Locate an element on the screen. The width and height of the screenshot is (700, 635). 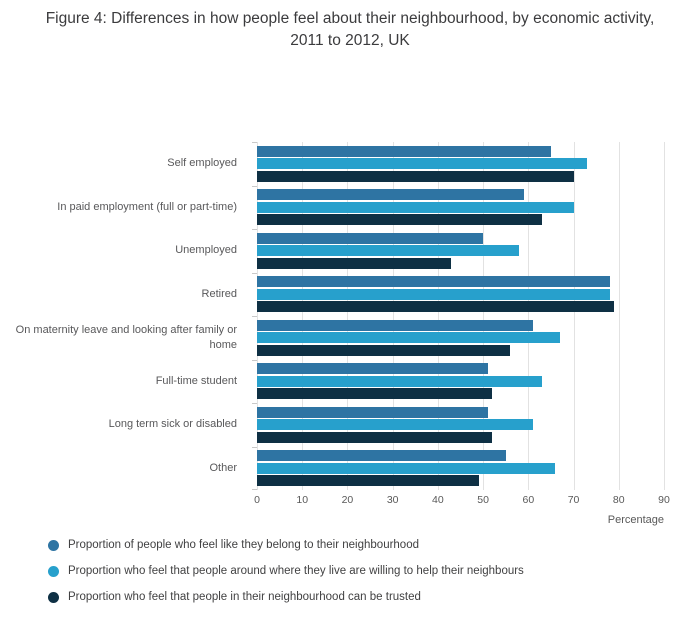
x-tick-label: 10 is located at coordinates (302, 500).